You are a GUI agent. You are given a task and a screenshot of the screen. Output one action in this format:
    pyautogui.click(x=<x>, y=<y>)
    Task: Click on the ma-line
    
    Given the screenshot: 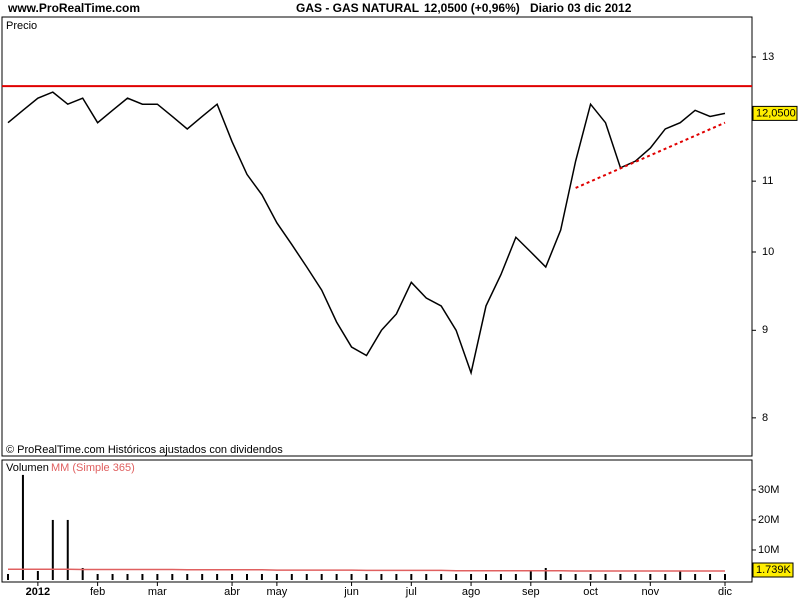 What is the action you would take?
    pyautogui.click(x=366, y=570)
    